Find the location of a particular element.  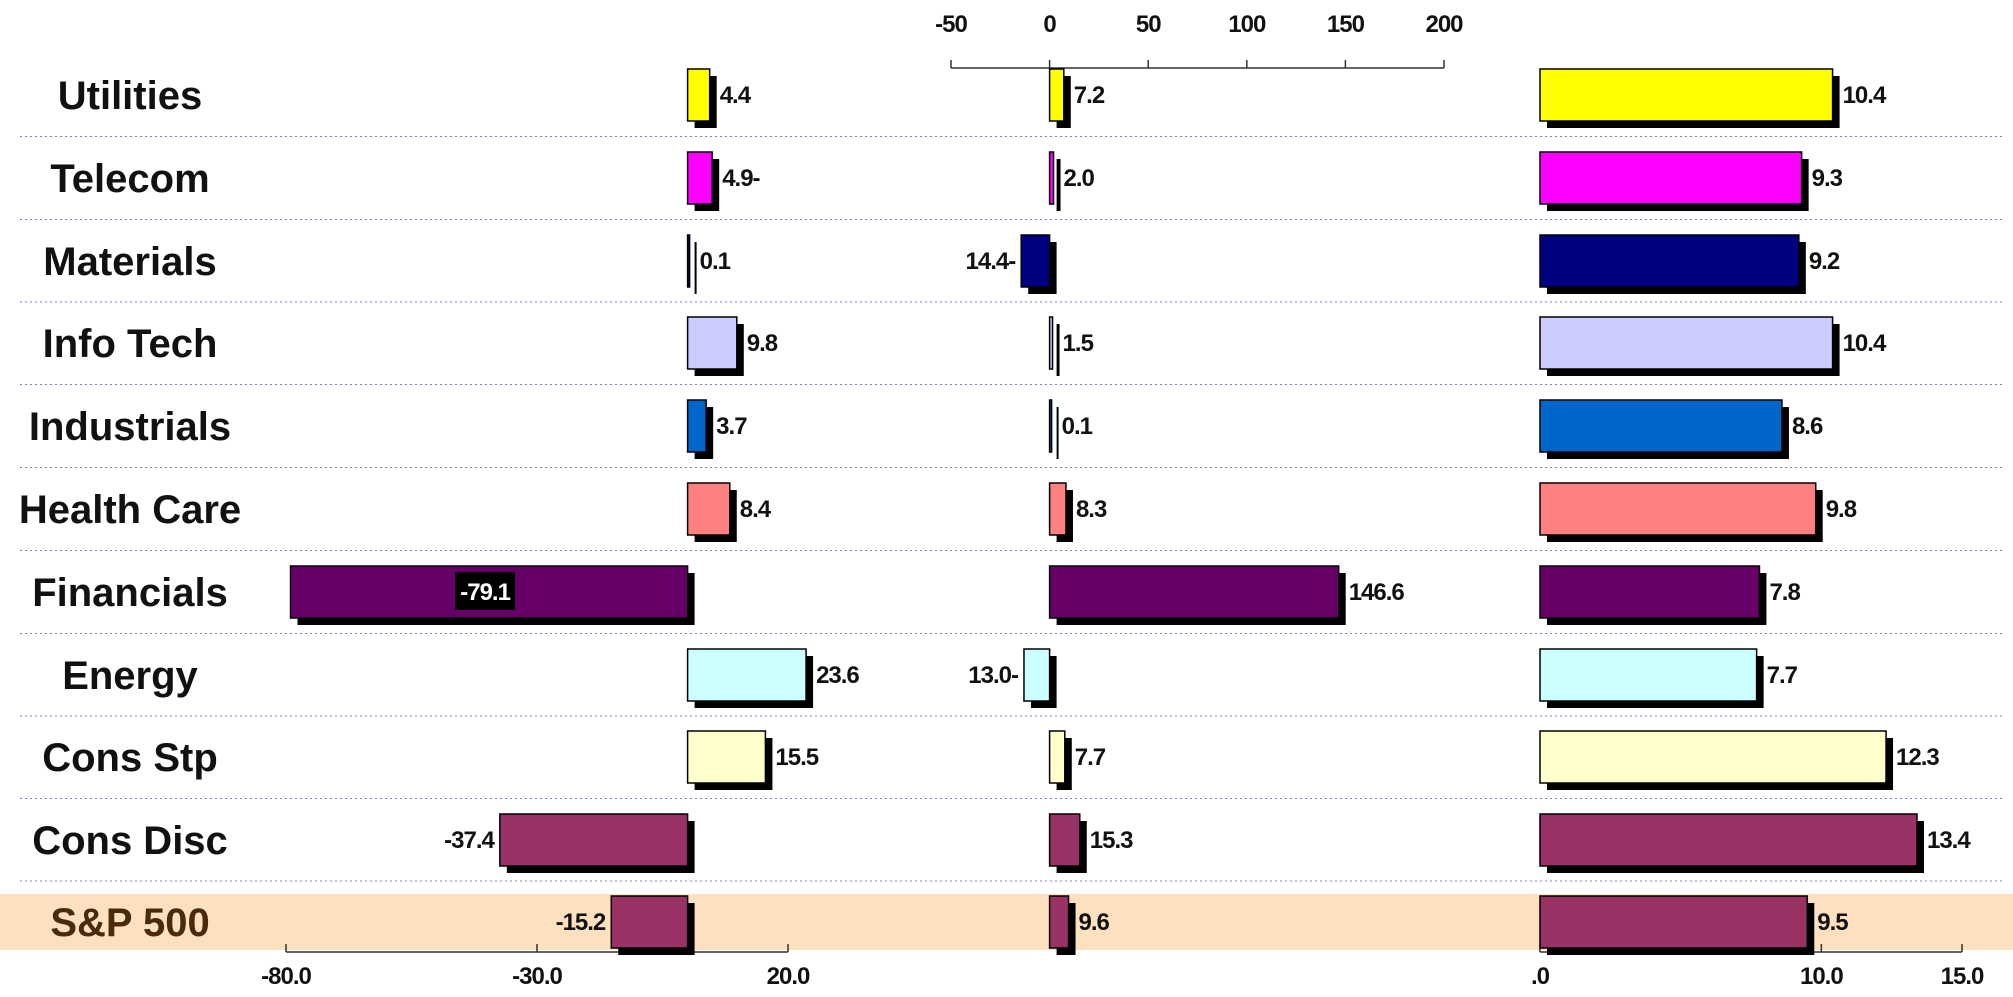

left-bar-cons-stp-label: 15.5 is located at coordinates (796, 757).